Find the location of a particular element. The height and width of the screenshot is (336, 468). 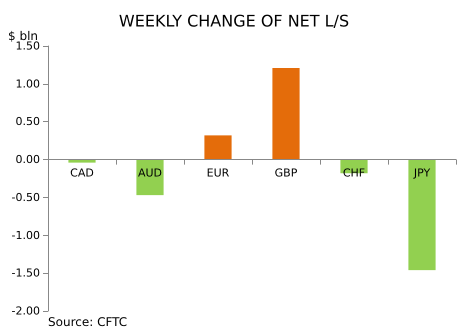

y-tick-label: -1.50 is located at coordinates (26, 273).